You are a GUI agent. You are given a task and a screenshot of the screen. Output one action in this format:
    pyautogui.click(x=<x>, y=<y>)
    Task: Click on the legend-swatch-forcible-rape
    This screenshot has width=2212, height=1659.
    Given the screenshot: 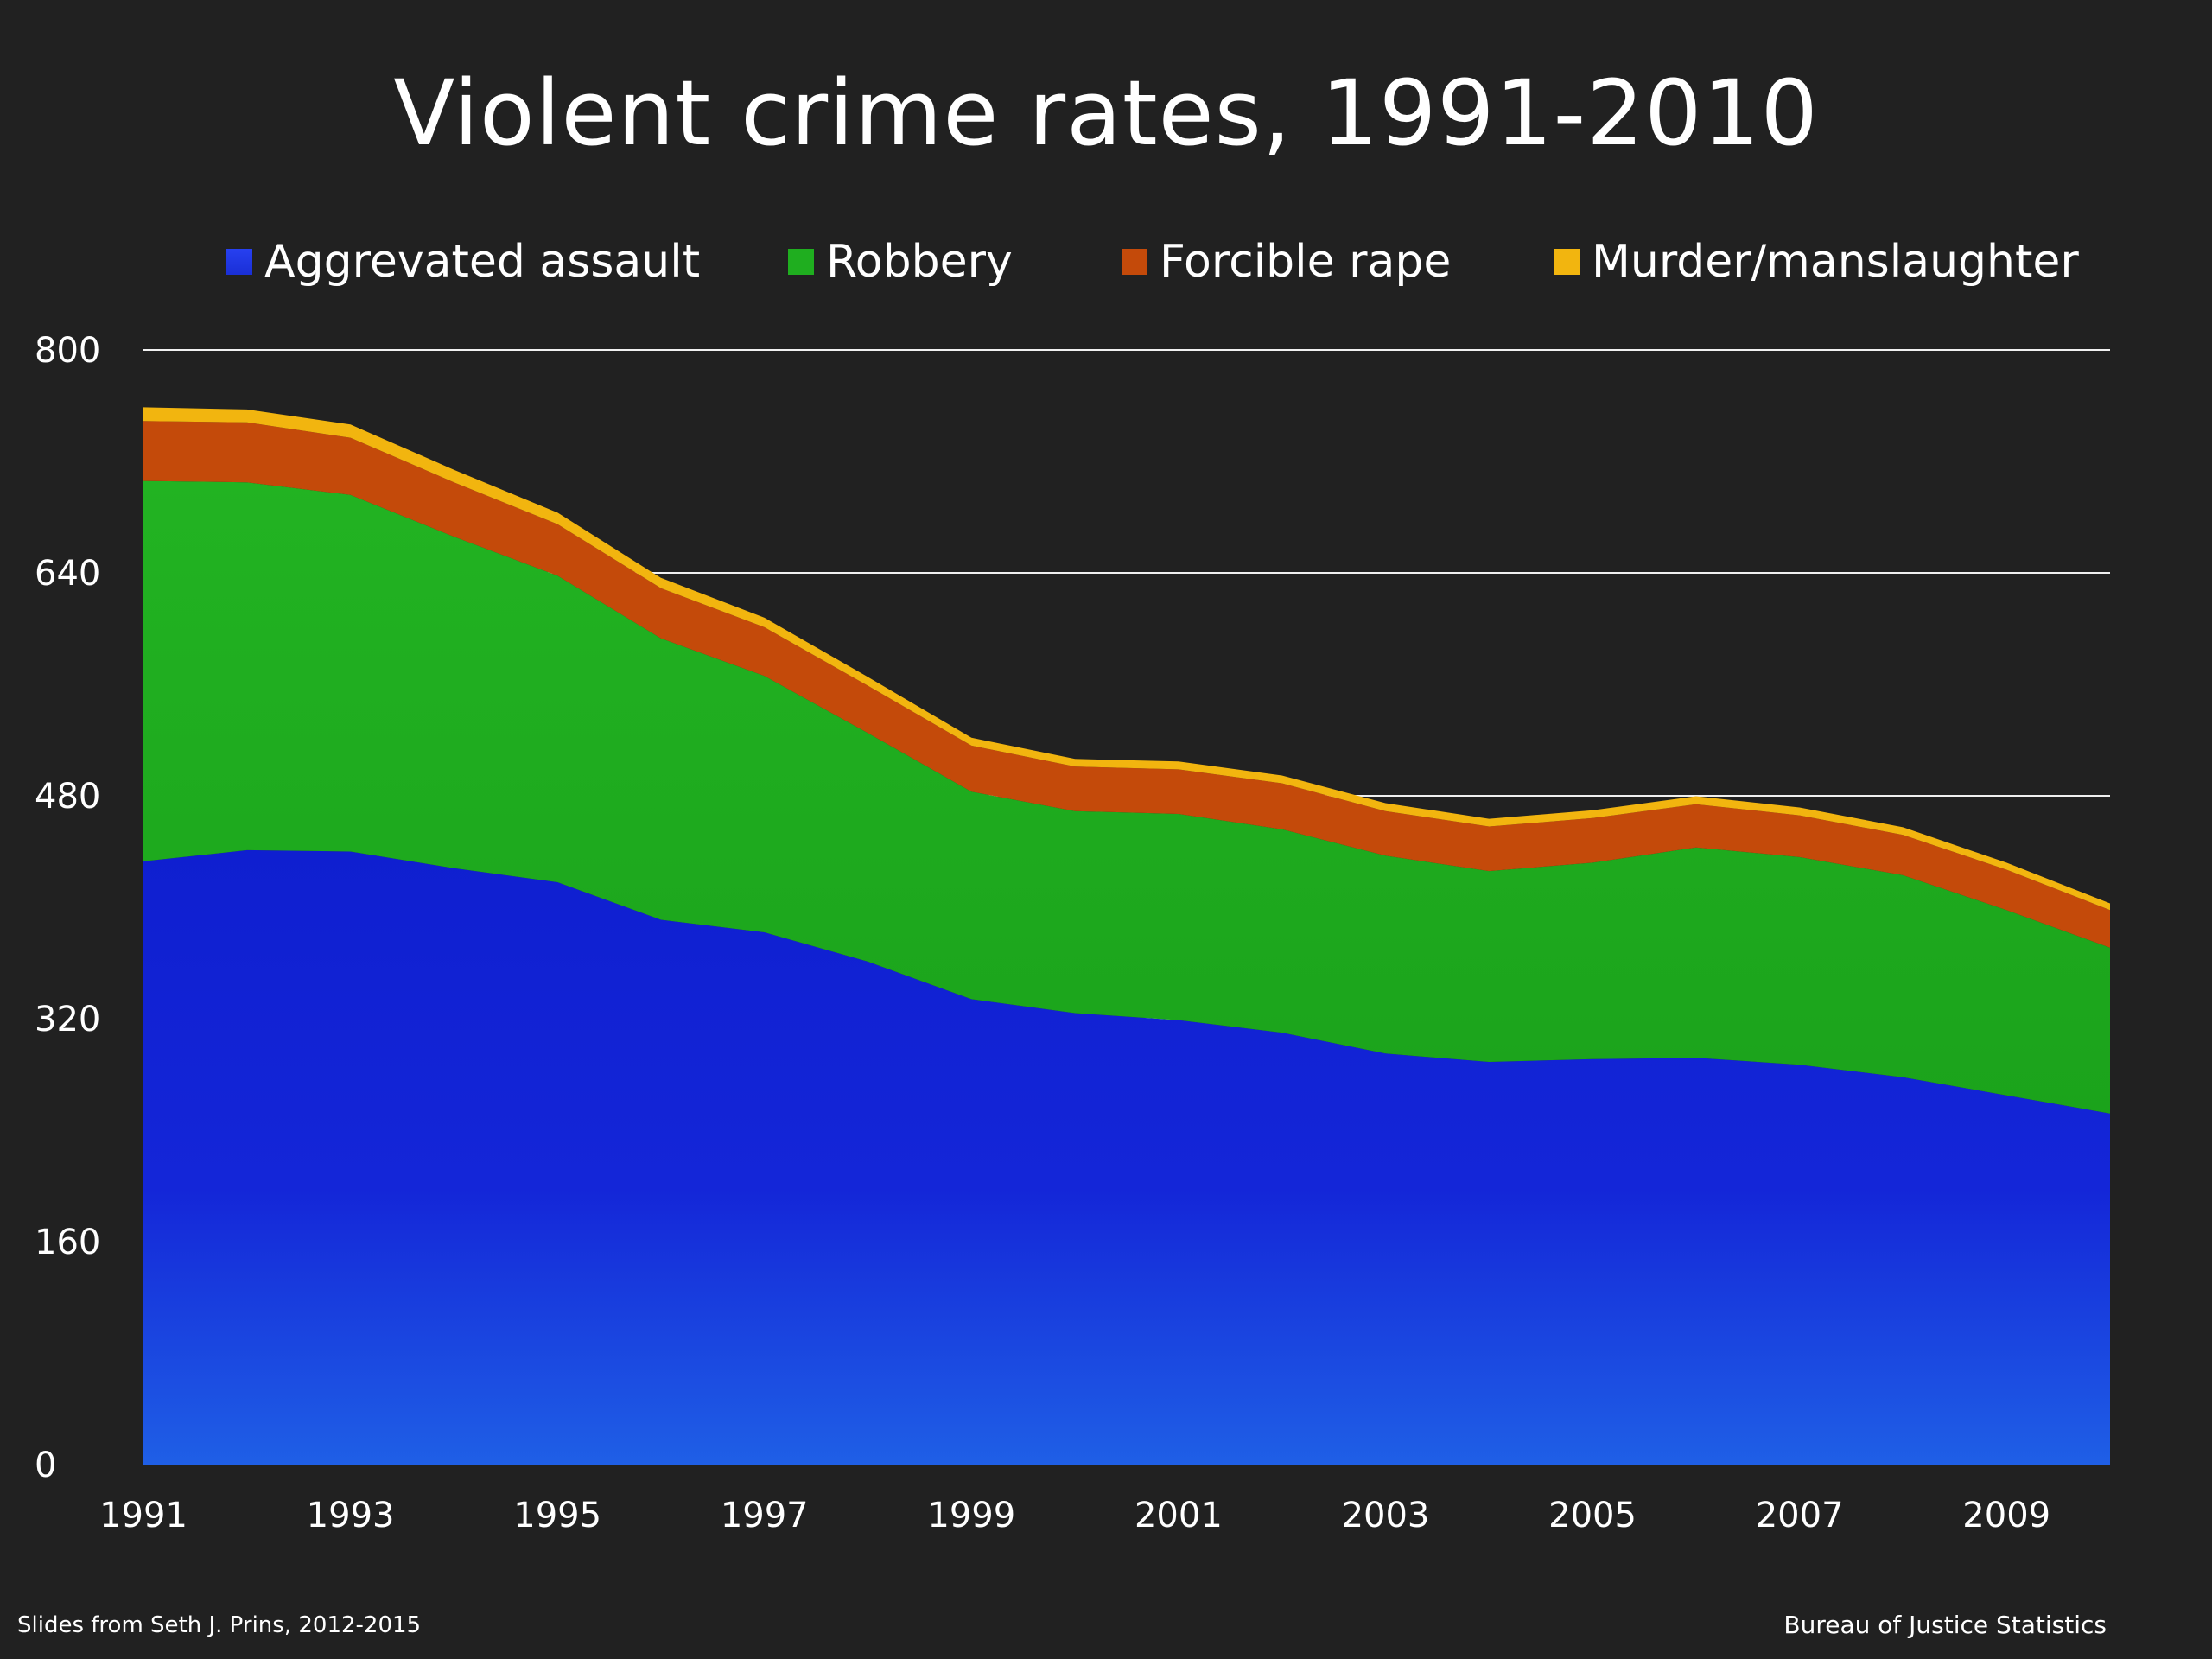 What is the action you would take?
    pyautogui.click(x=1134, y=262)
    